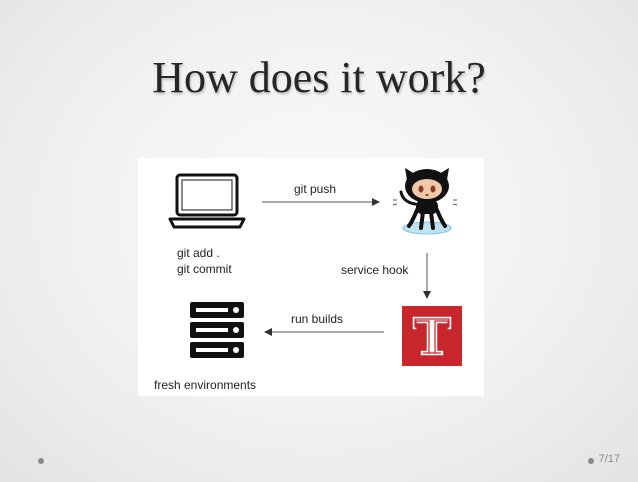  What do you see at coordinates (204, 269) in the screenshot?
I see `git-commit-label: git commit` at bounding box center [204, 269].